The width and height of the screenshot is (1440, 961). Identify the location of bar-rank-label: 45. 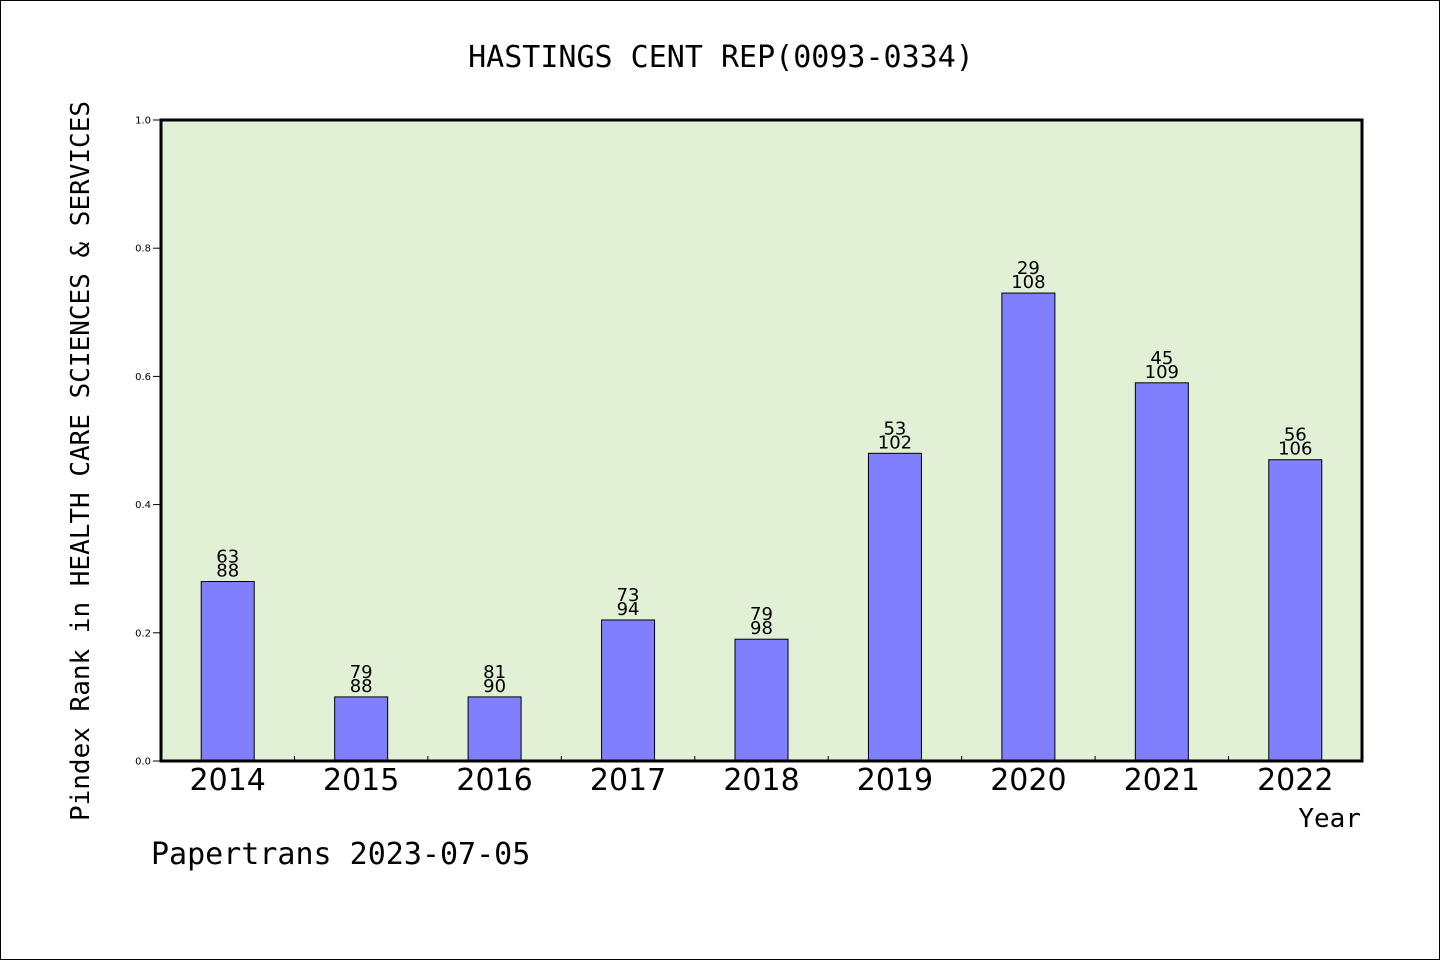
(1161, 358).